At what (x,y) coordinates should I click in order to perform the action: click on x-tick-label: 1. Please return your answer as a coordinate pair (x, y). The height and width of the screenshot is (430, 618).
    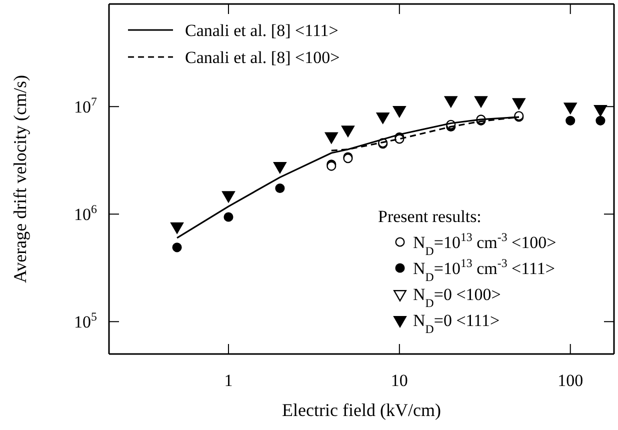
    Looking at the image, I should click on (228, 380).